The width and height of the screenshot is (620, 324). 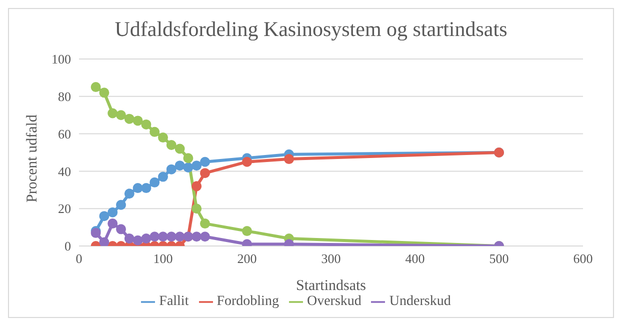 I want to click on legend-label: Underskud, so click(x=420, y=301).